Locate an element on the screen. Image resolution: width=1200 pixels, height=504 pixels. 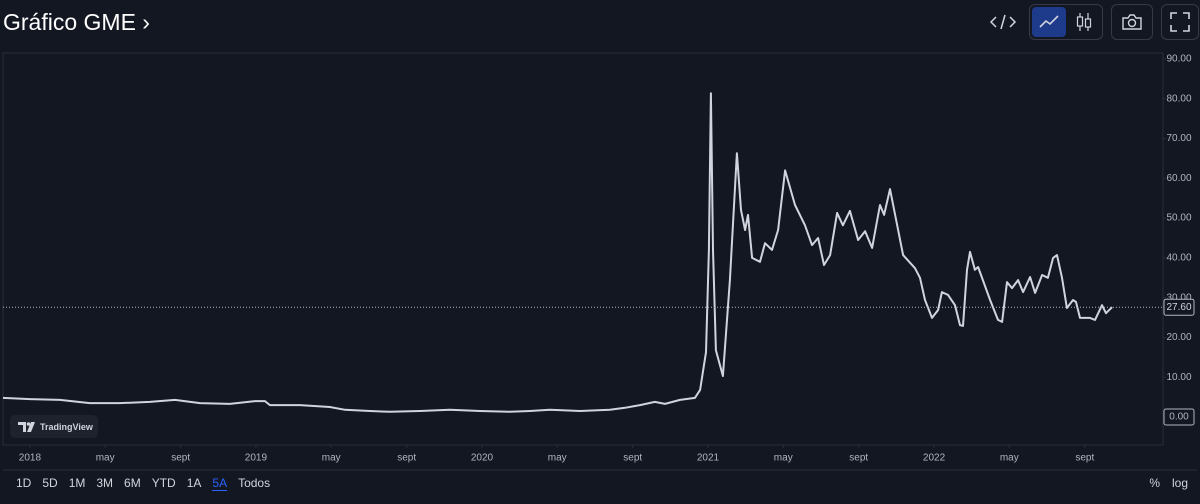
last-price-label: 27.60 is located at coordinates (1178, 307).